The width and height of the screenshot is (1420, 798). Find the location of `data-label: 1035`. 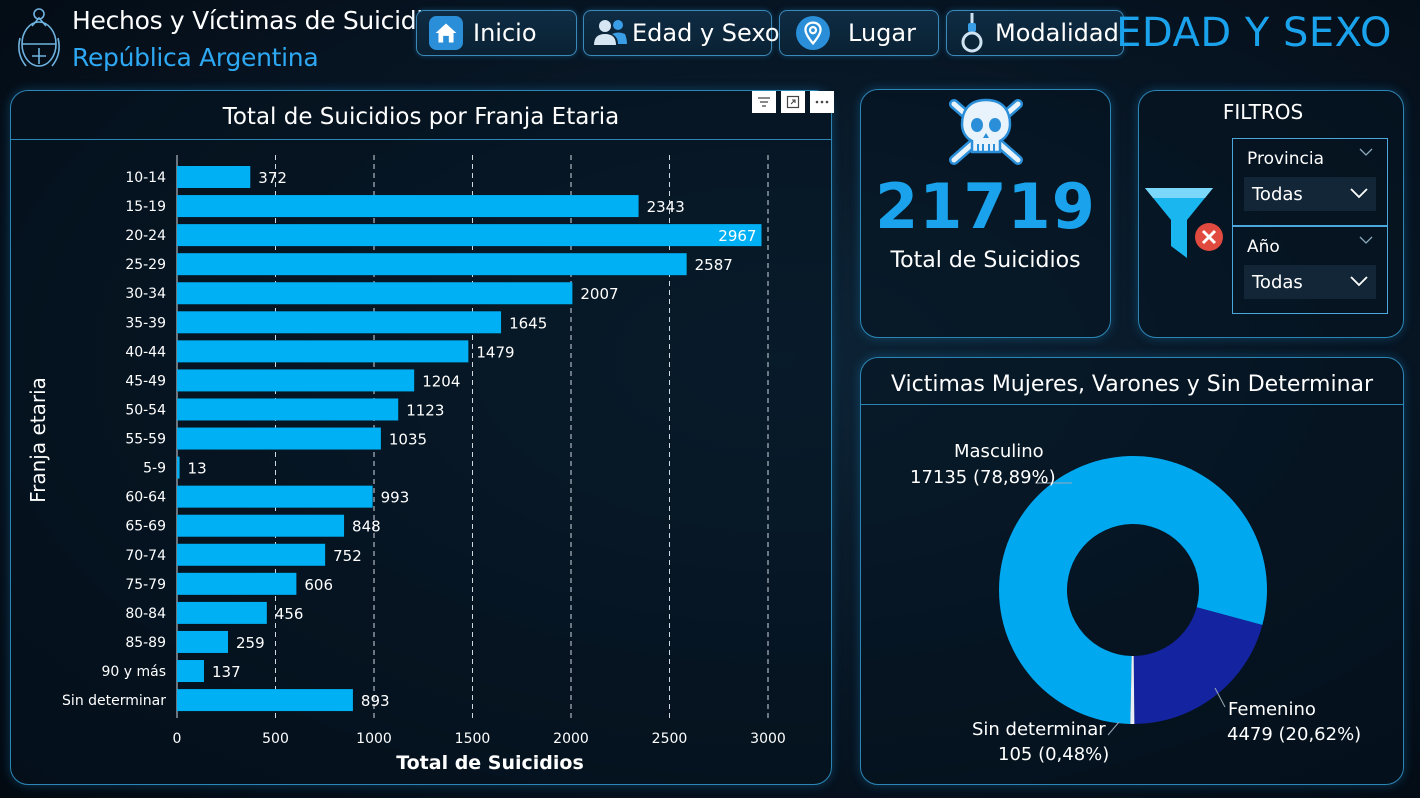

data-label: 1035 is located at coordinates (408, 440).